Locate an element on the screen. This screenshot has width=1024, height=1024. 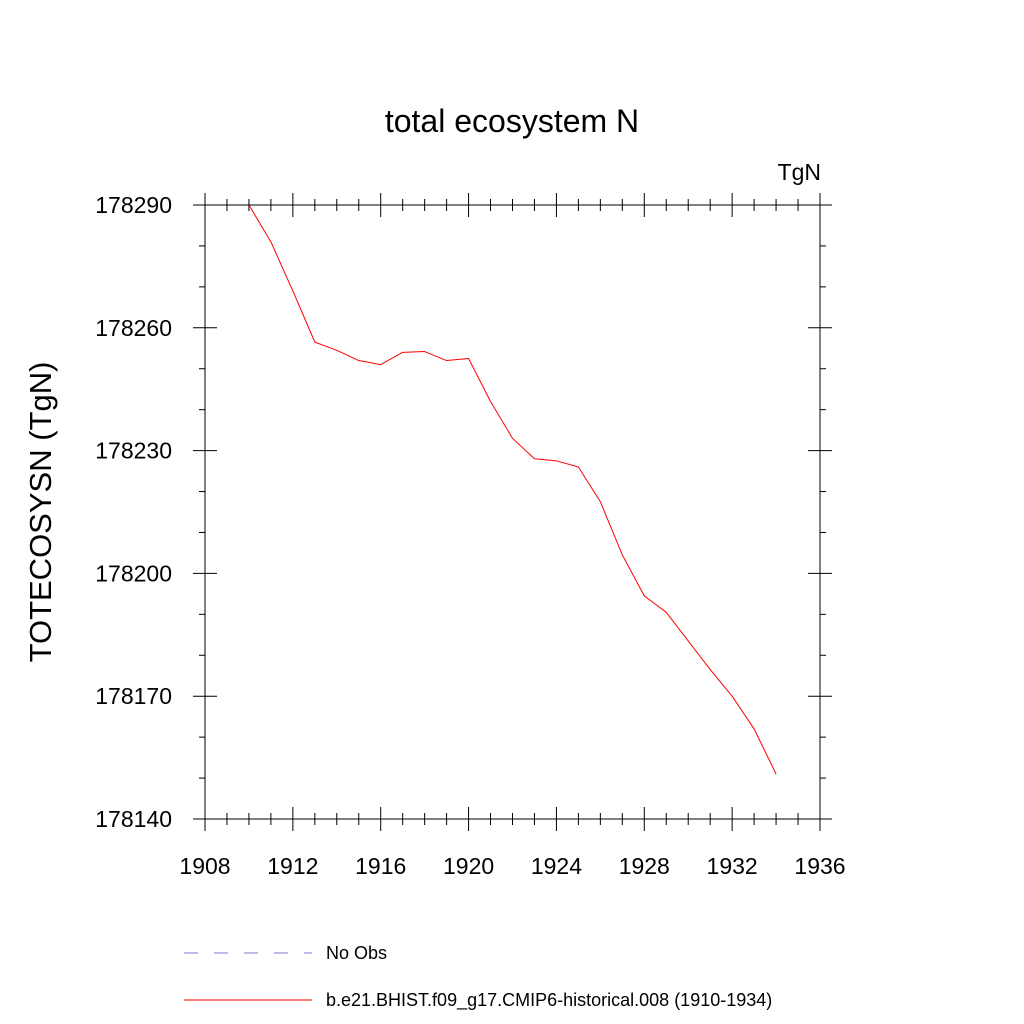
x-tick-label: 1912 is located at coordinates (292, 866).